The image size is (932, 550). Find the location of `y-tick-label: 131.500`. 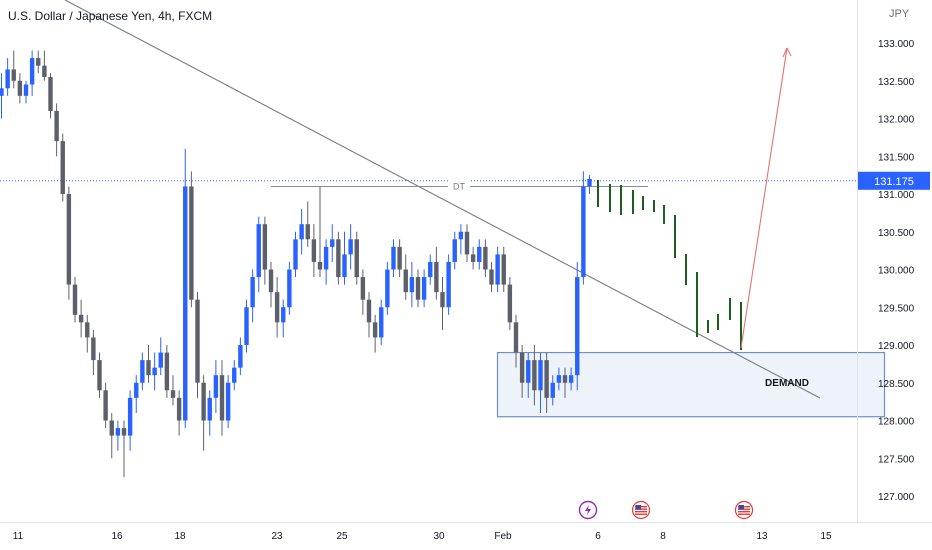

y-tick-label: 131.500 is located at coordinates (896, 157).